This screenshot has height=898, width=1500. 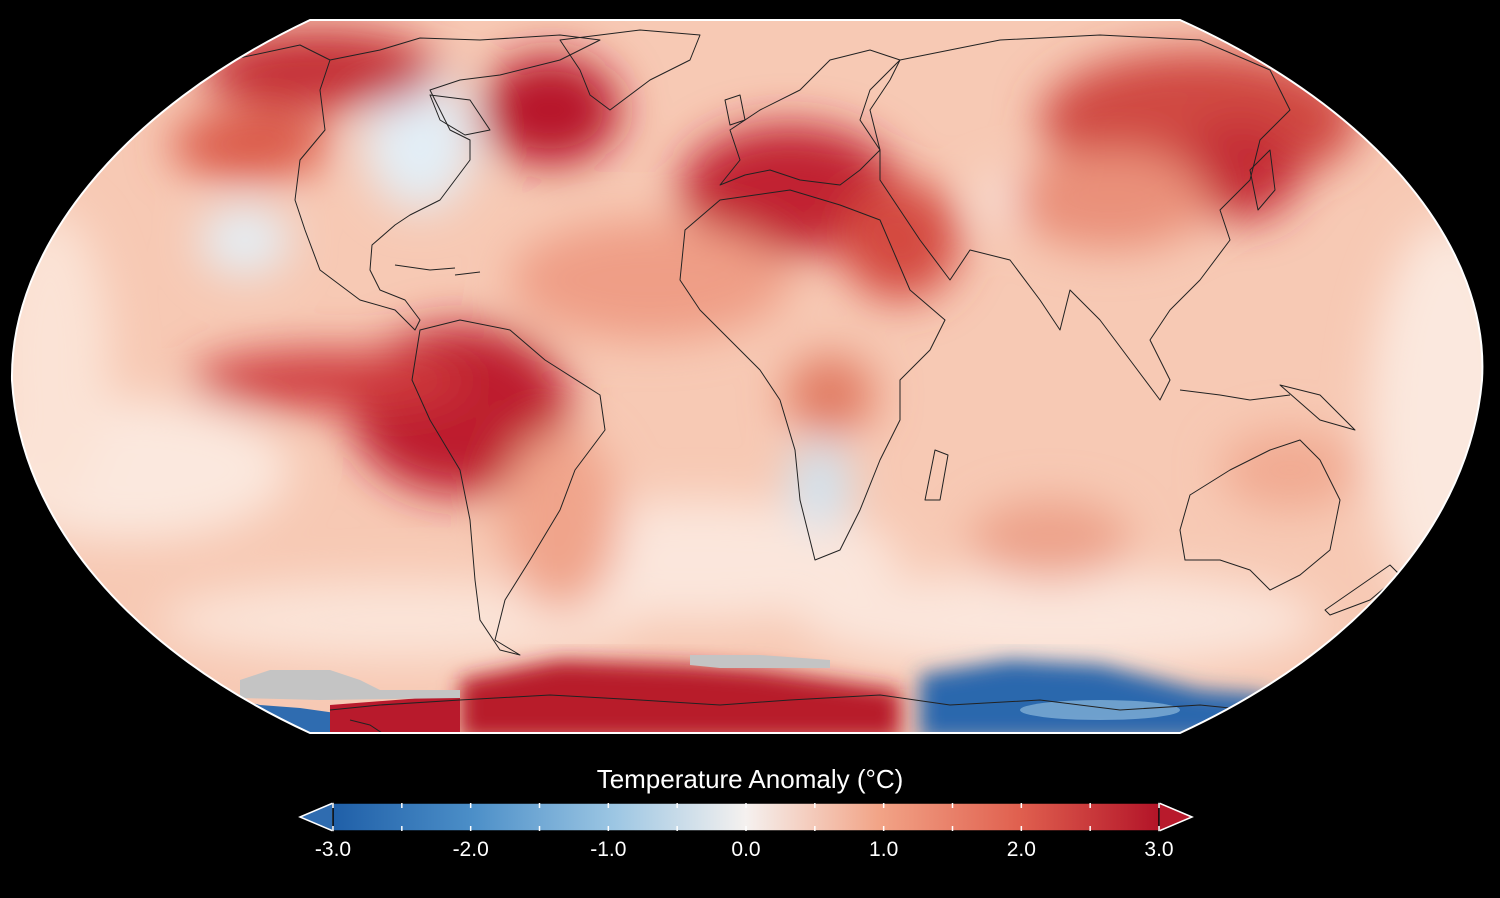 I want to click on coastline-new-guinea, so click(x=1317, y=407).